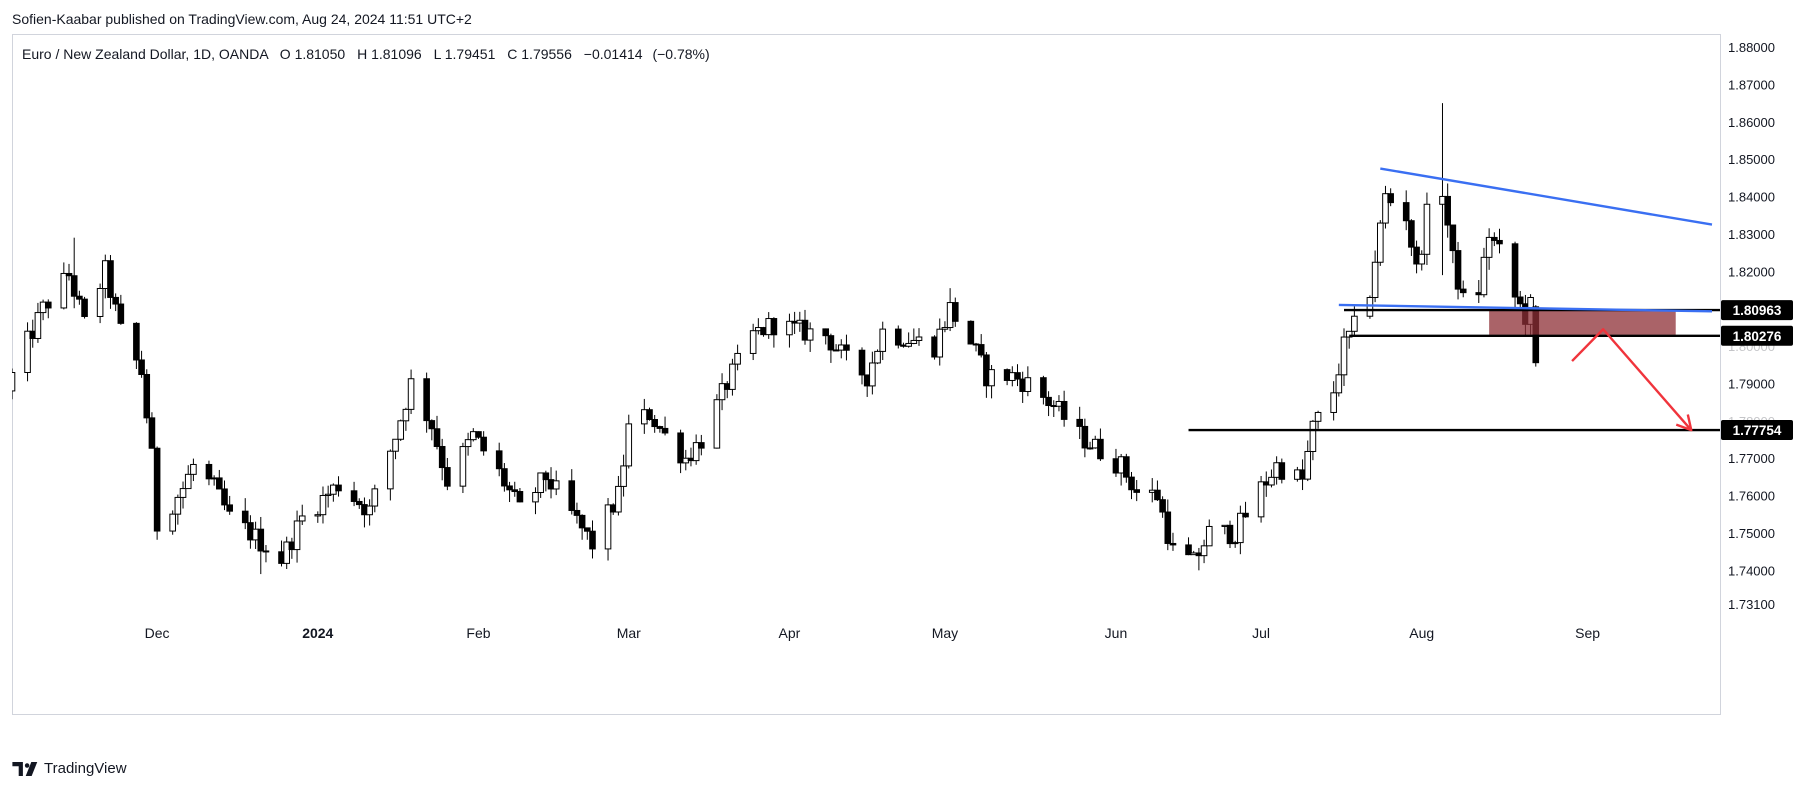 The image size is (1814, 792). Describe the element at coordinates (1582, 322) in the screenshot. I see `supply-zone` at that location.